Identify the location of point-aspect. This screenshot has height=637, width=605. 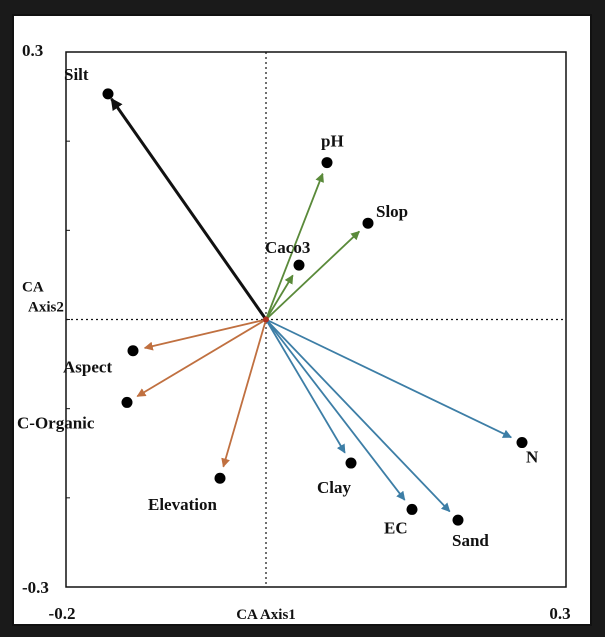
(133, 351).